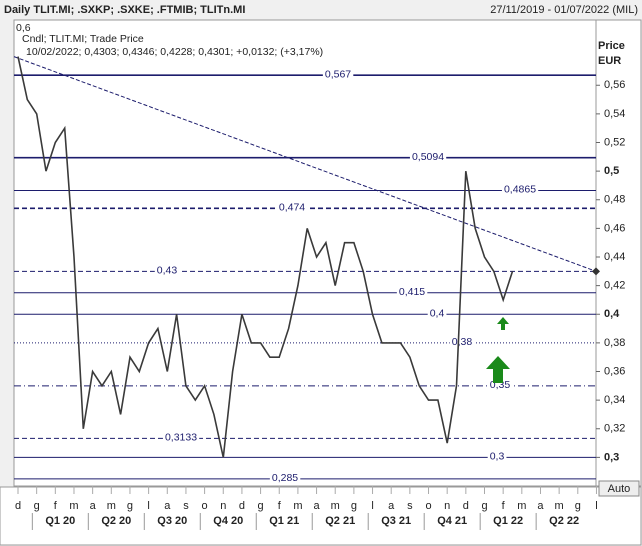 The width and height of the screenshot is (642, 546). I want to click on level-label: 0,285, so click(285, 478).